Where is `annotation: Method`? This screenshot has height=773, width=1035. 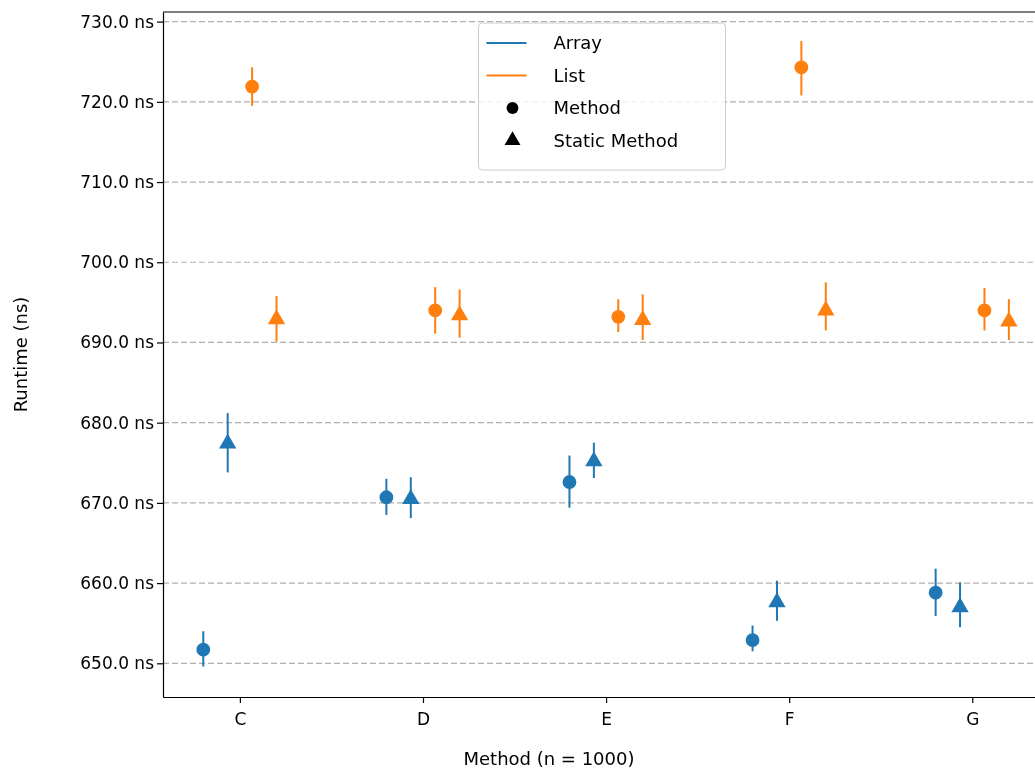 annotation: Method is located at coordinates (587, 107).